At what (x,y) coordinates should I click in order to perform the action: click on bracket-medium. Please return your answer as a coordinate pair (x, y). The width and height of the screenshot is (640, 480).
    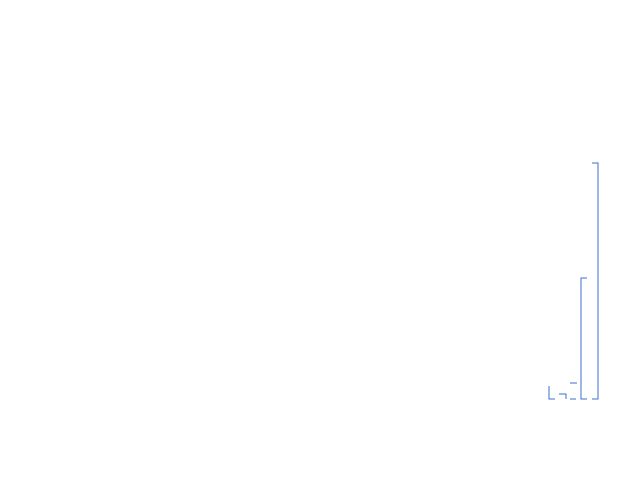
    Looking at the image, I should click on (583, 338).